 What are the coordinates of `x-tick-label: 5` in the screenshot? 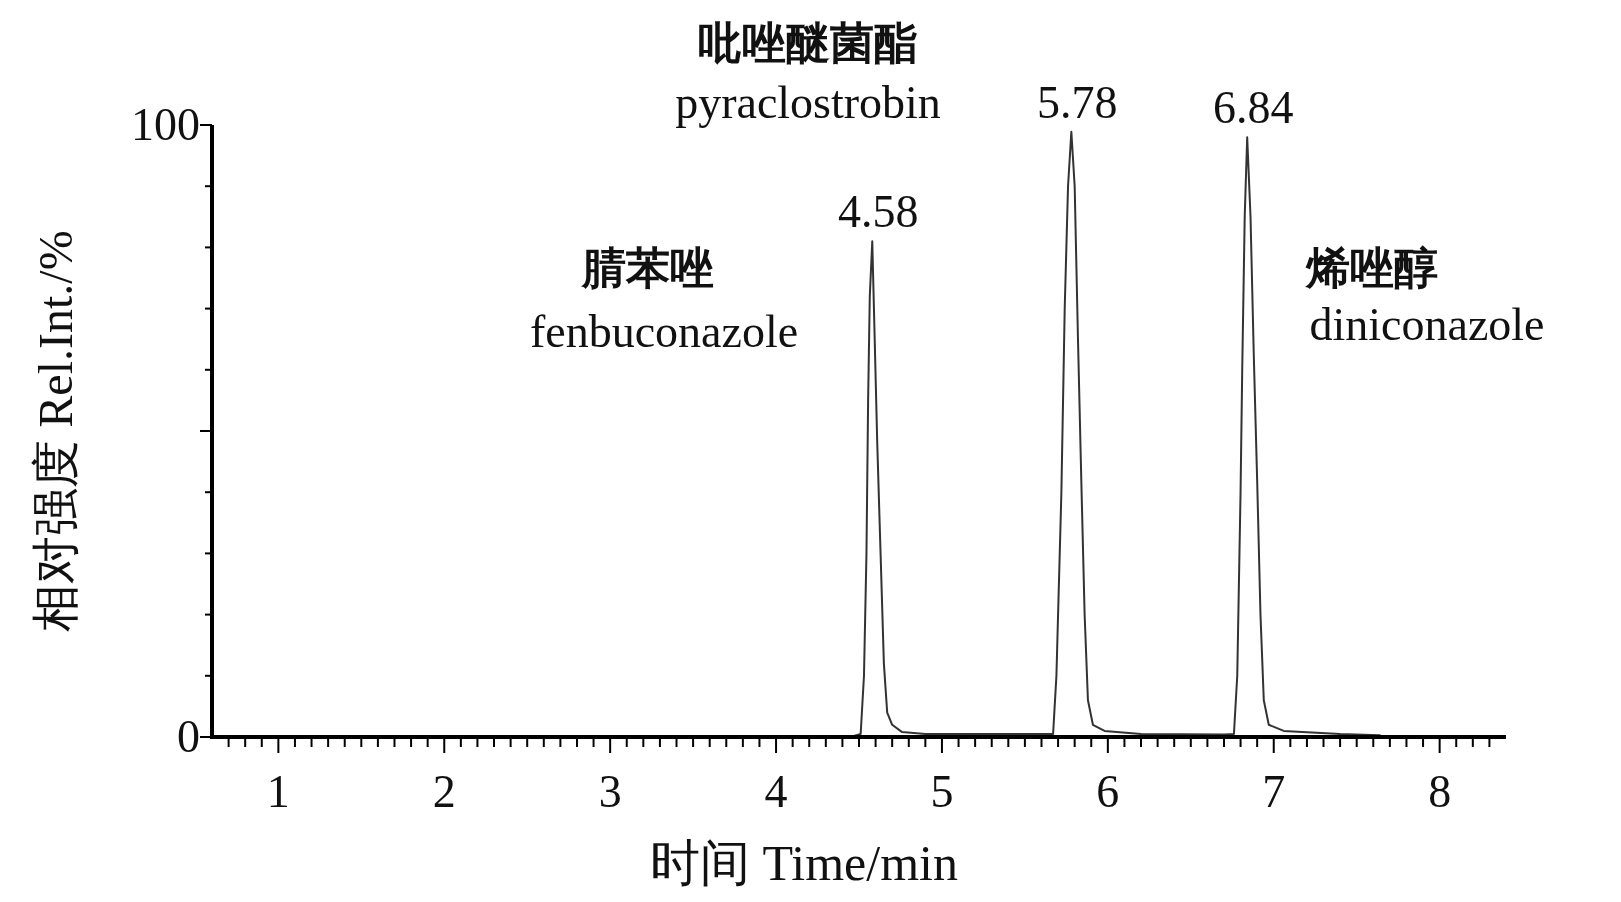 It's located at (942, 791).